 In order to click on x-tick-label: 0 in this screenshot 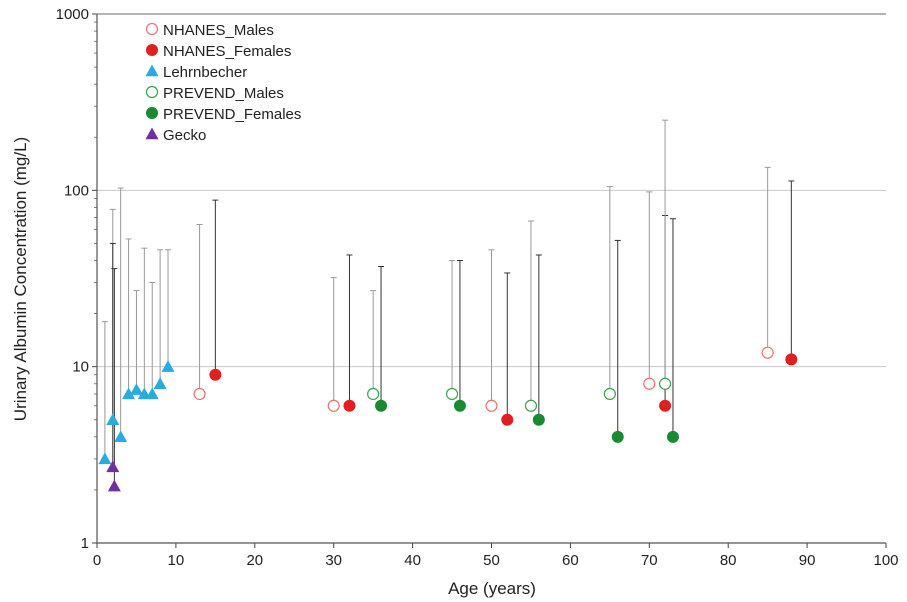, I will do `click(97, 560)`.